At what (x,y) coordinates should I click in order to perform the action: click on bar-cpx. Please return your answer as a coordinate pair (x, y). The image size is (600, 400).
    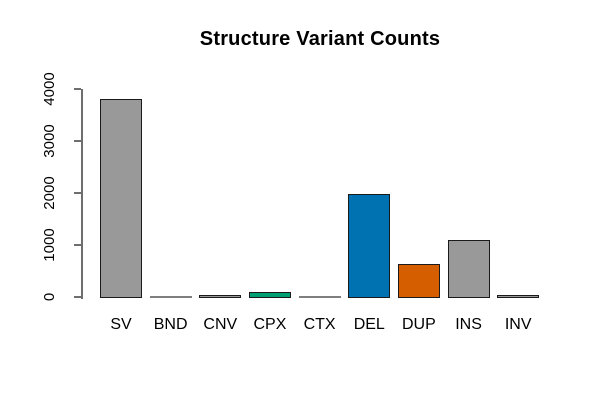
    Looking at the image, I should click on (269, 294).